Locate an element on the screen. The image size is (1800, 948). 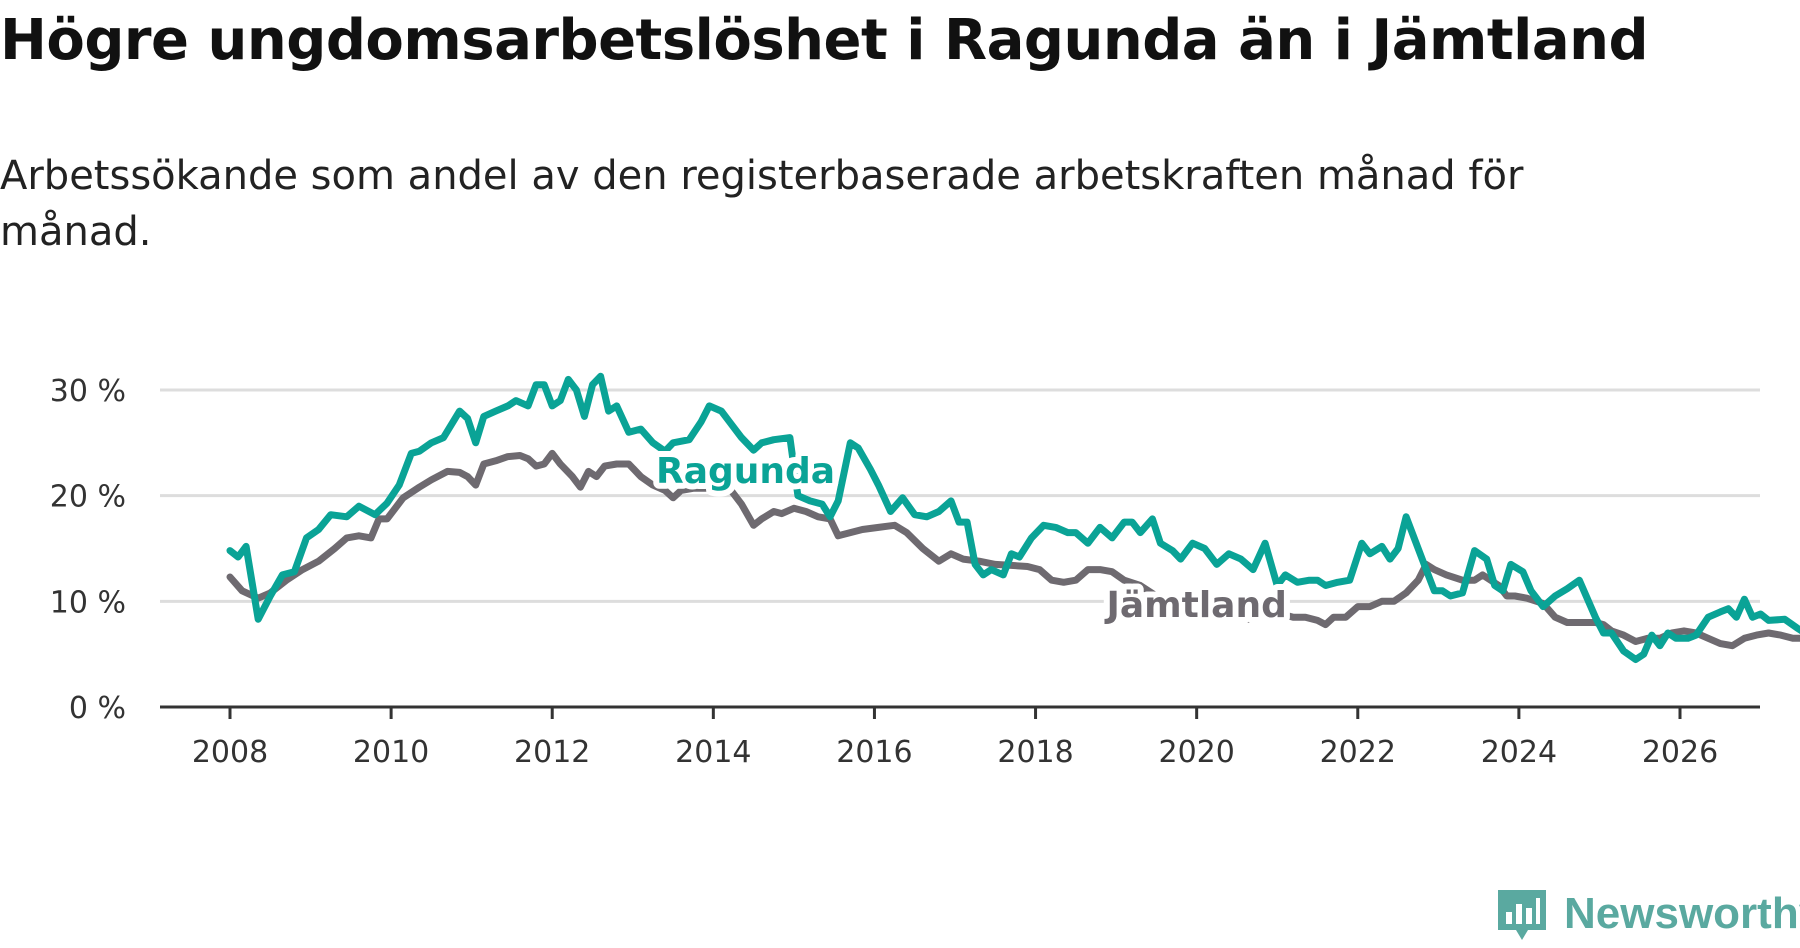
y-tick-label: 10 % is located at coordinates (88, 602).